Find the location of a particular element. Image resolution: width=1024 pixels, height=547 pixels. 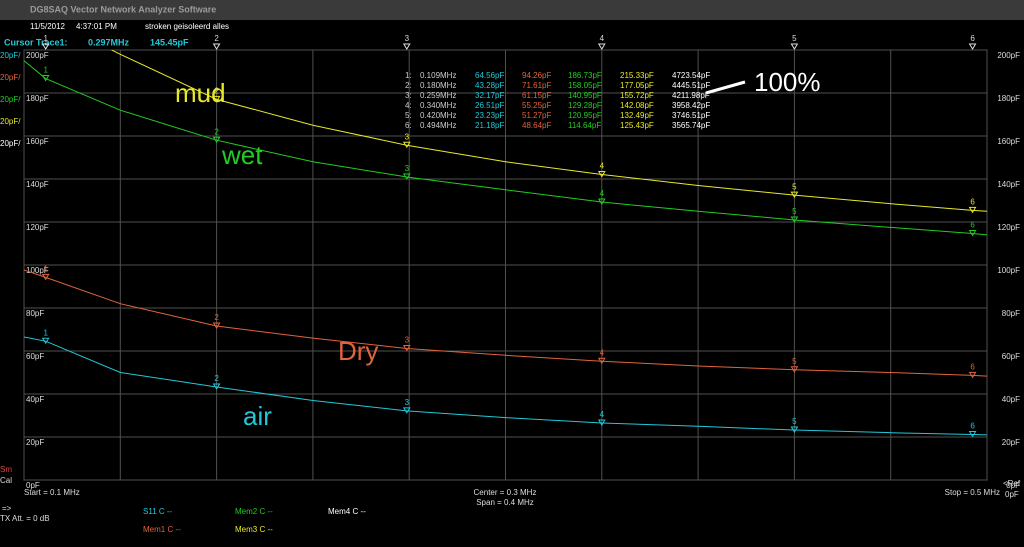

y-tick-label: 0pF is located at coordinates (33, 485).